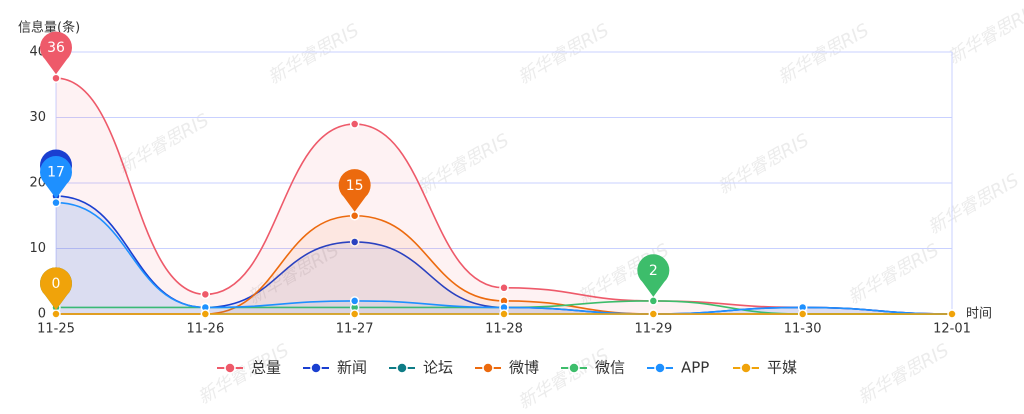 This screenshot has height=414, width=1024. I want to click on x-tick-label: 11-27, so click(355, 329).